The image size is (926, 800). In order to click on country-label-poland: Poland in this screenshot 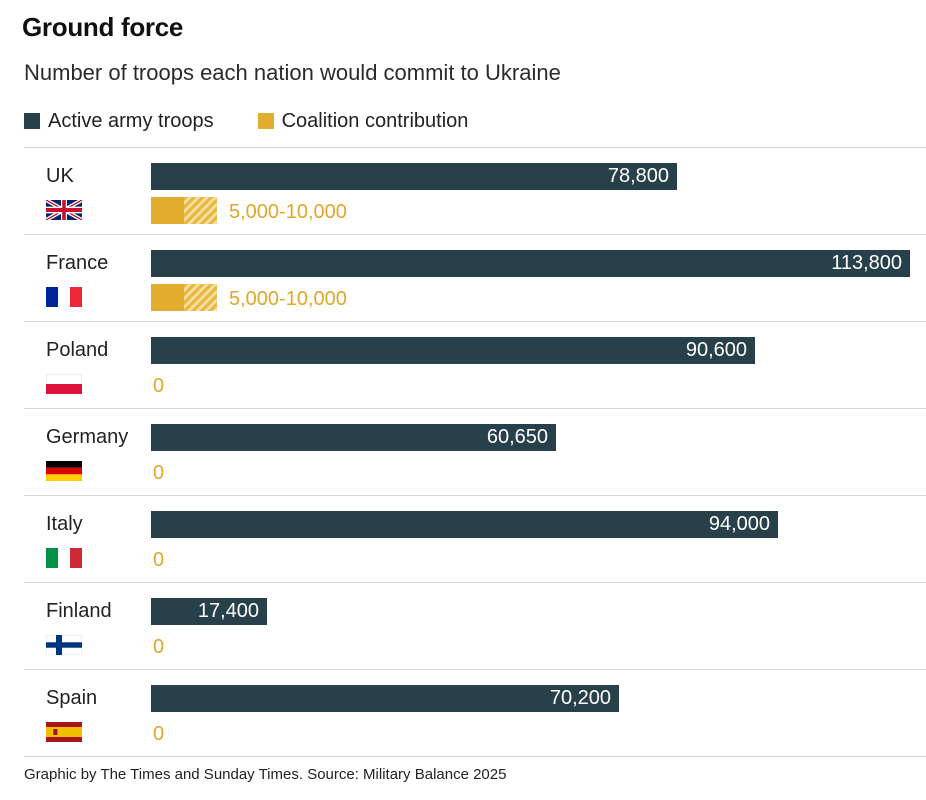, I will do `click(77, 350)`.